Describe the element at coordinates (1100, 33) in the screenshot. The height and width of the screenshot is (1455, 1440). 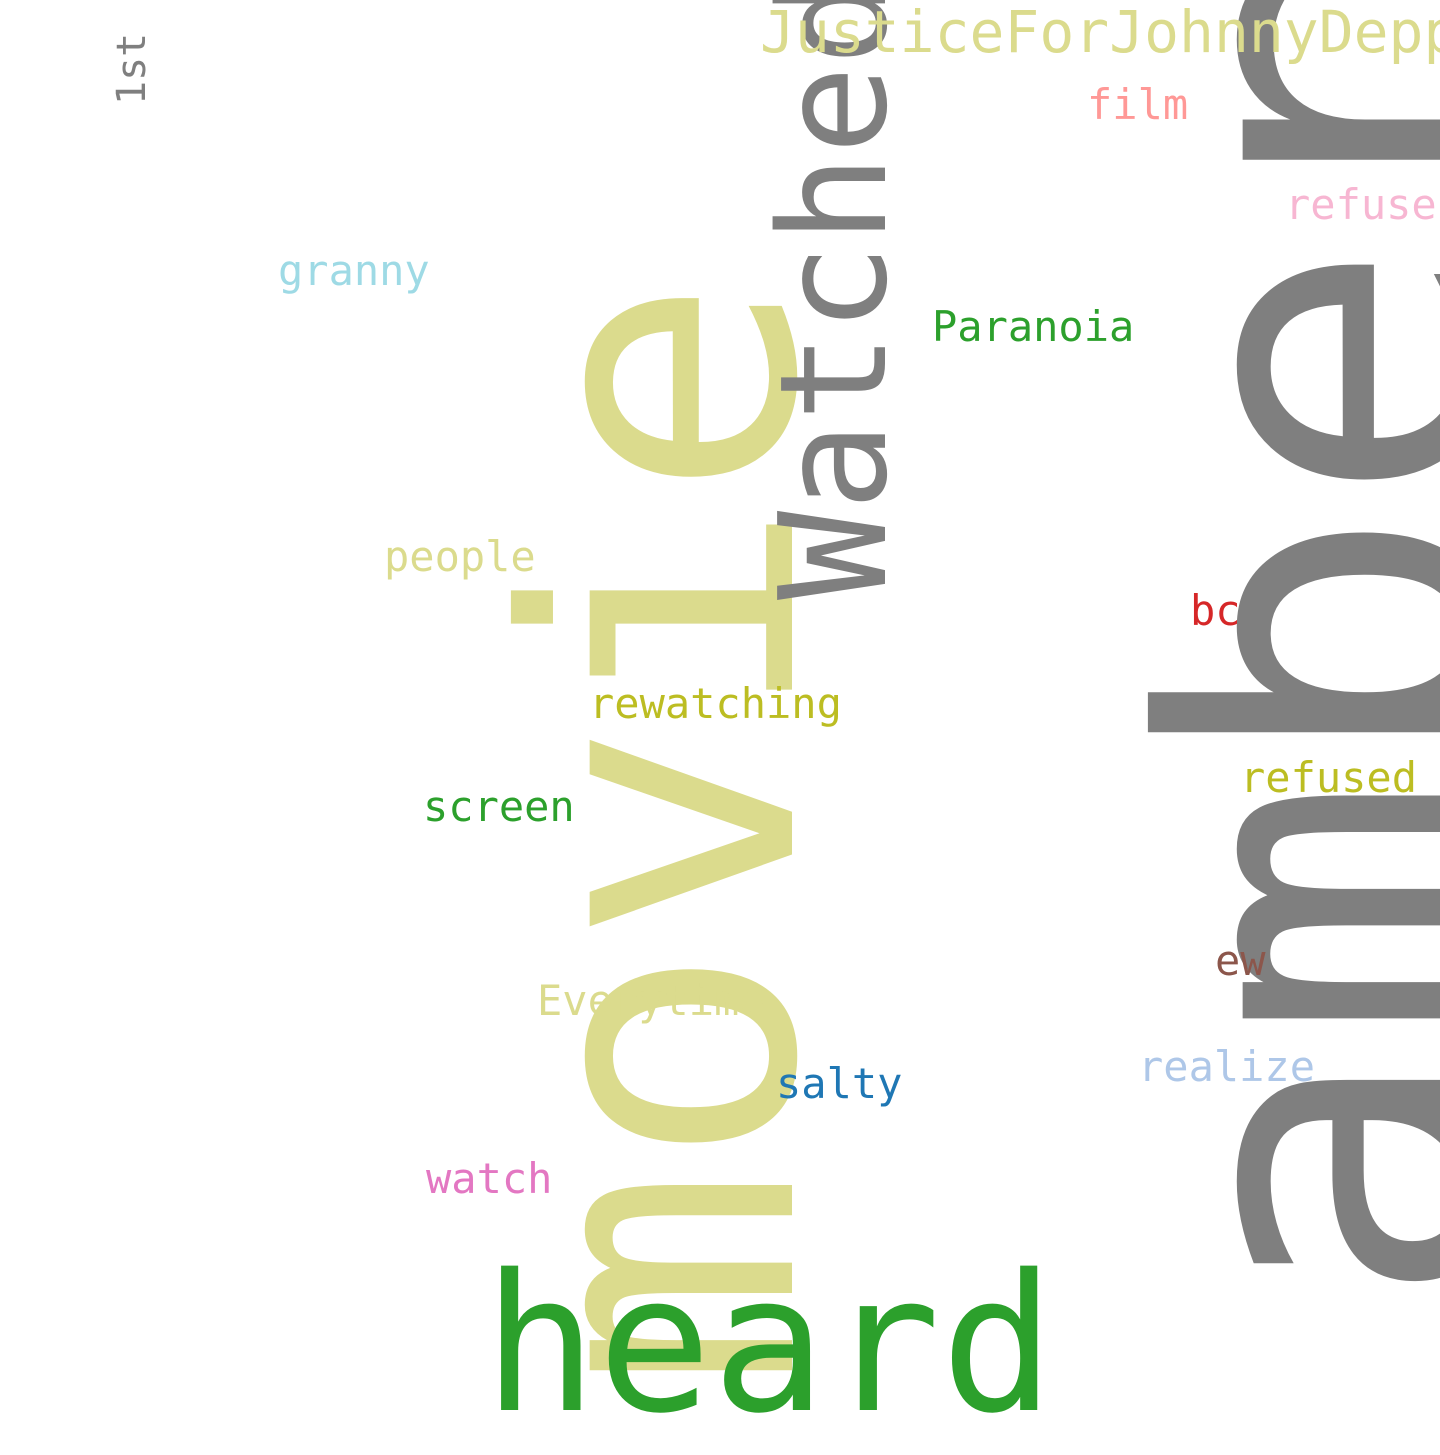
I see `word-justicefor-johnnydepp: JusticeForJohnnyDepp` at that location.